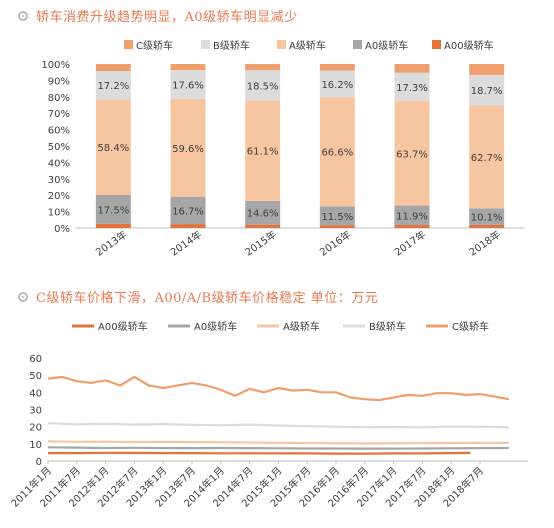 The image size is (554, 528). I want to click on y-tick-label: 10, so click(35, 445).